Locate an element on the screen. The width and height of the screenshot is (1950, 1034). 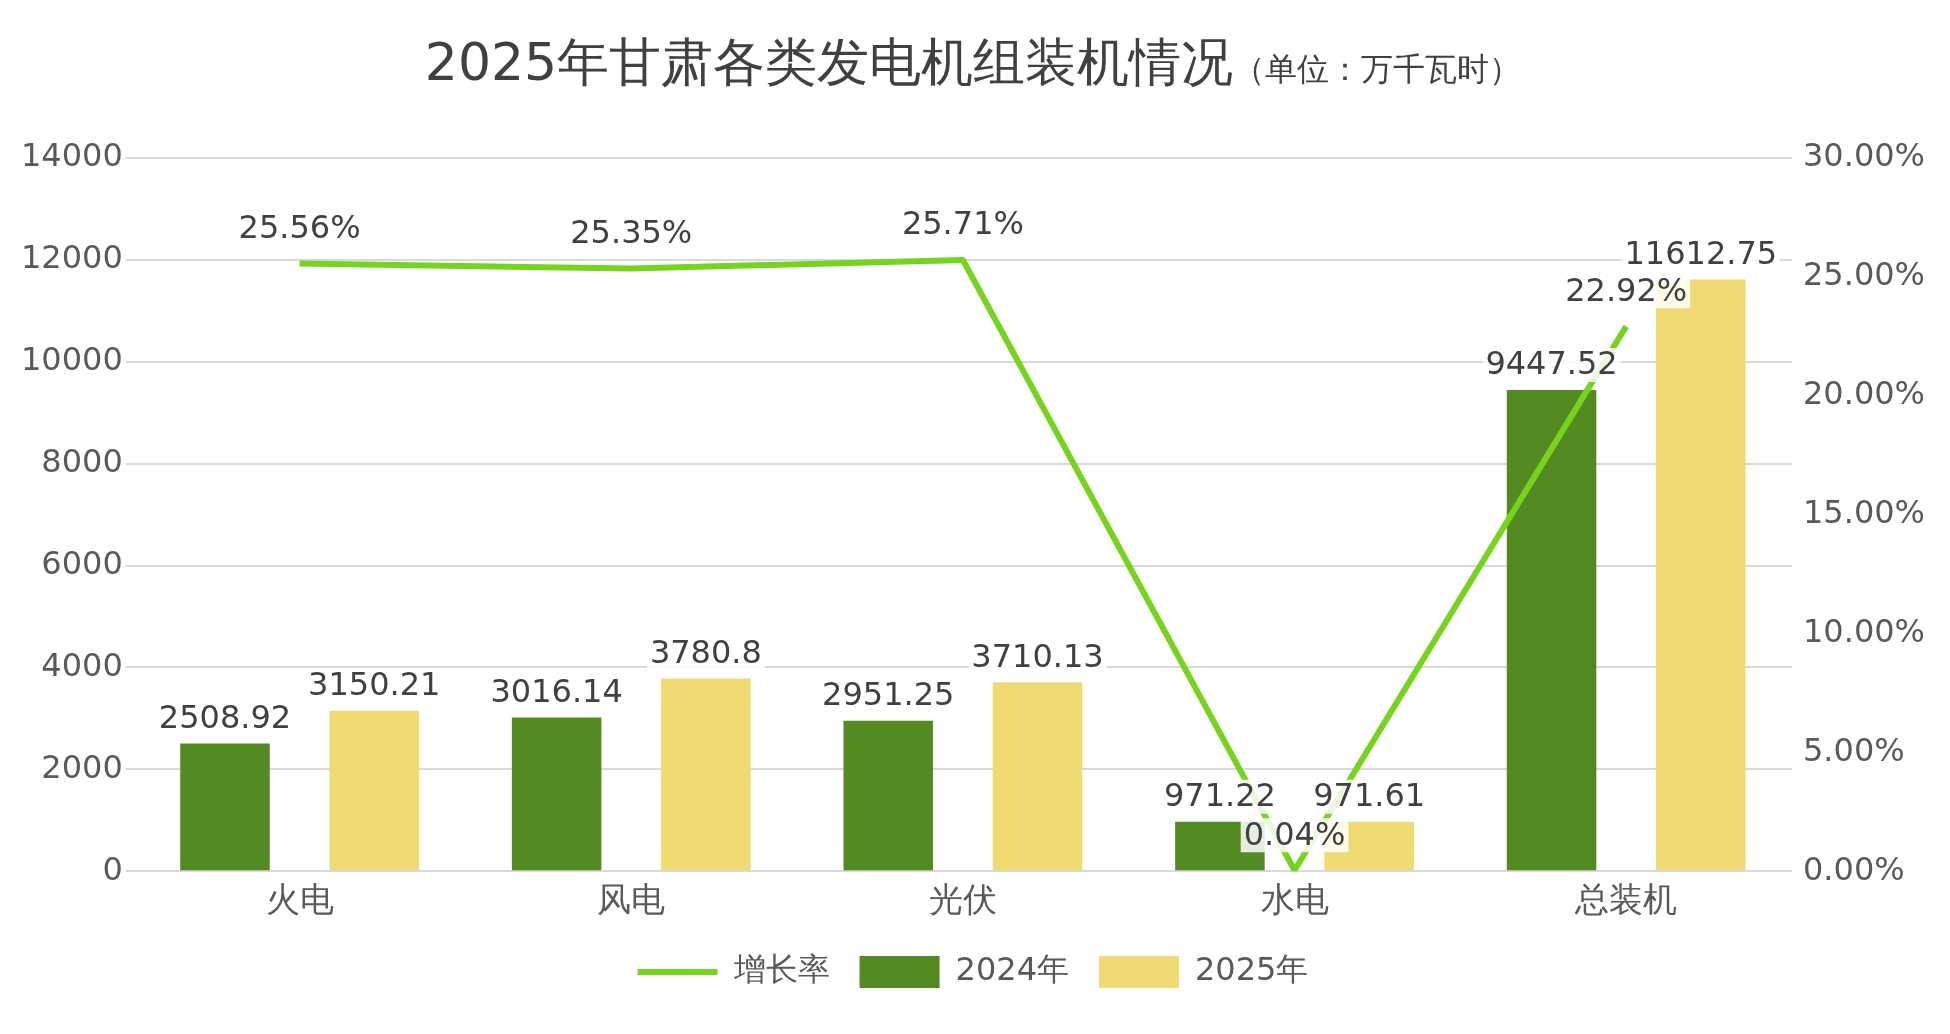
y2-tick-label: 5.00% is located at coordinates (1853, 749).